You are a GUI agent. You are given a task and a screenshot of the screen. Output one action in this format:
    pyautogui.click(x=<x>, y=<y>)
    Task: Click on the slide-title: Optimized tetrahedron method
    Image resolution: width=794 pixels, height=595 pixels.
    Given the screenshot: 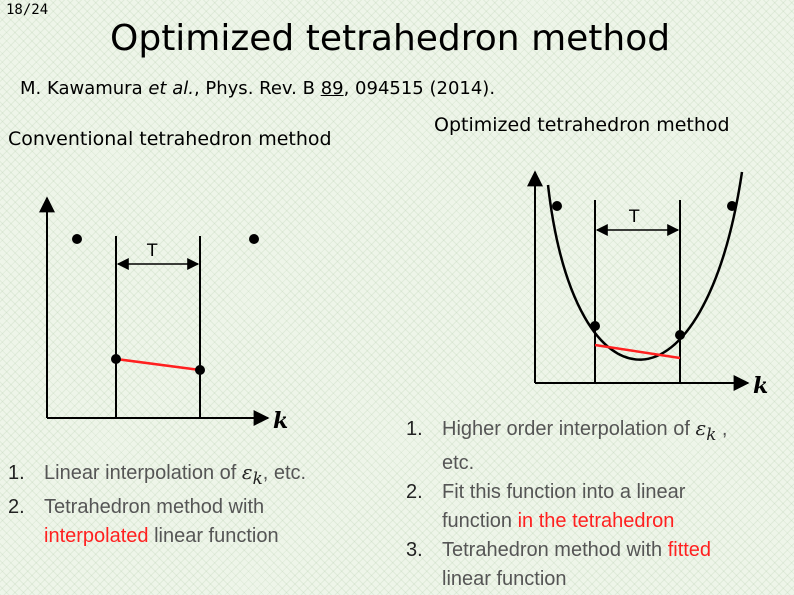 What is the action you would take?
    pyautogui.click(x=390, y=38)
    